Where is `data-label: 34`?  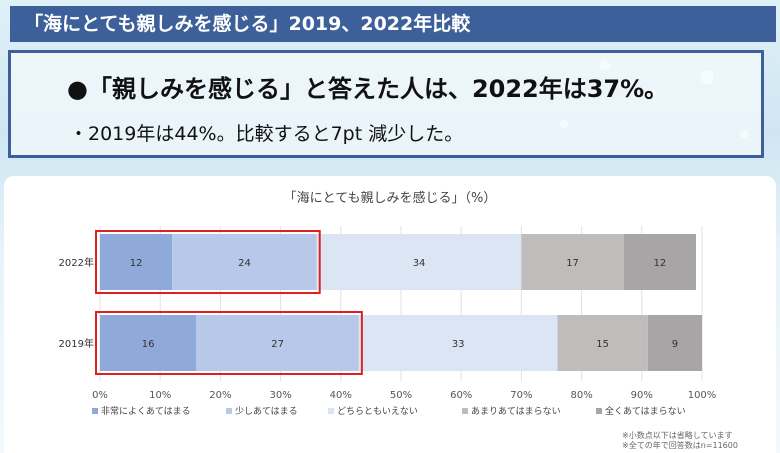 data-label: 34 is located at coordinates (419, 263).